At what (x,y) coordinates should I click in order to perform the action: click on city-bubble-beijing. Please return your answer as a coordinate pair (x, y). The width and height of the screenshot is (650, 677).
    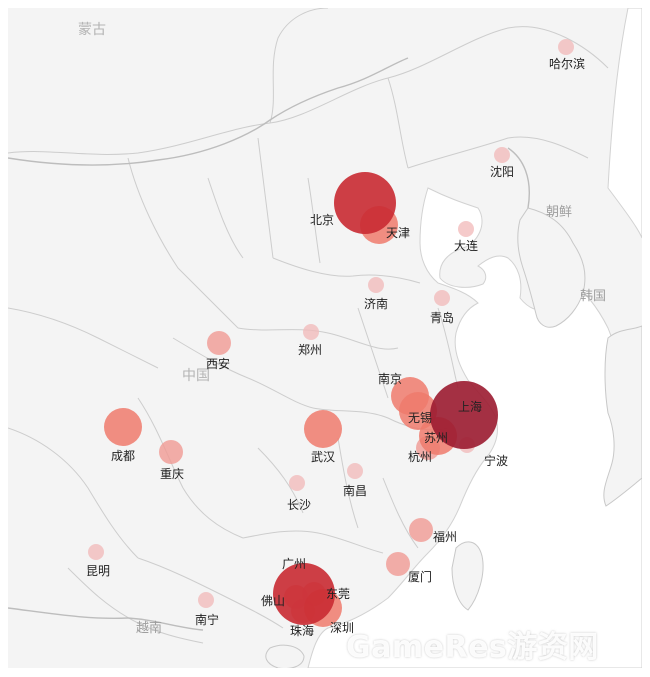
    Looking at the image, I should click on (365, 203).